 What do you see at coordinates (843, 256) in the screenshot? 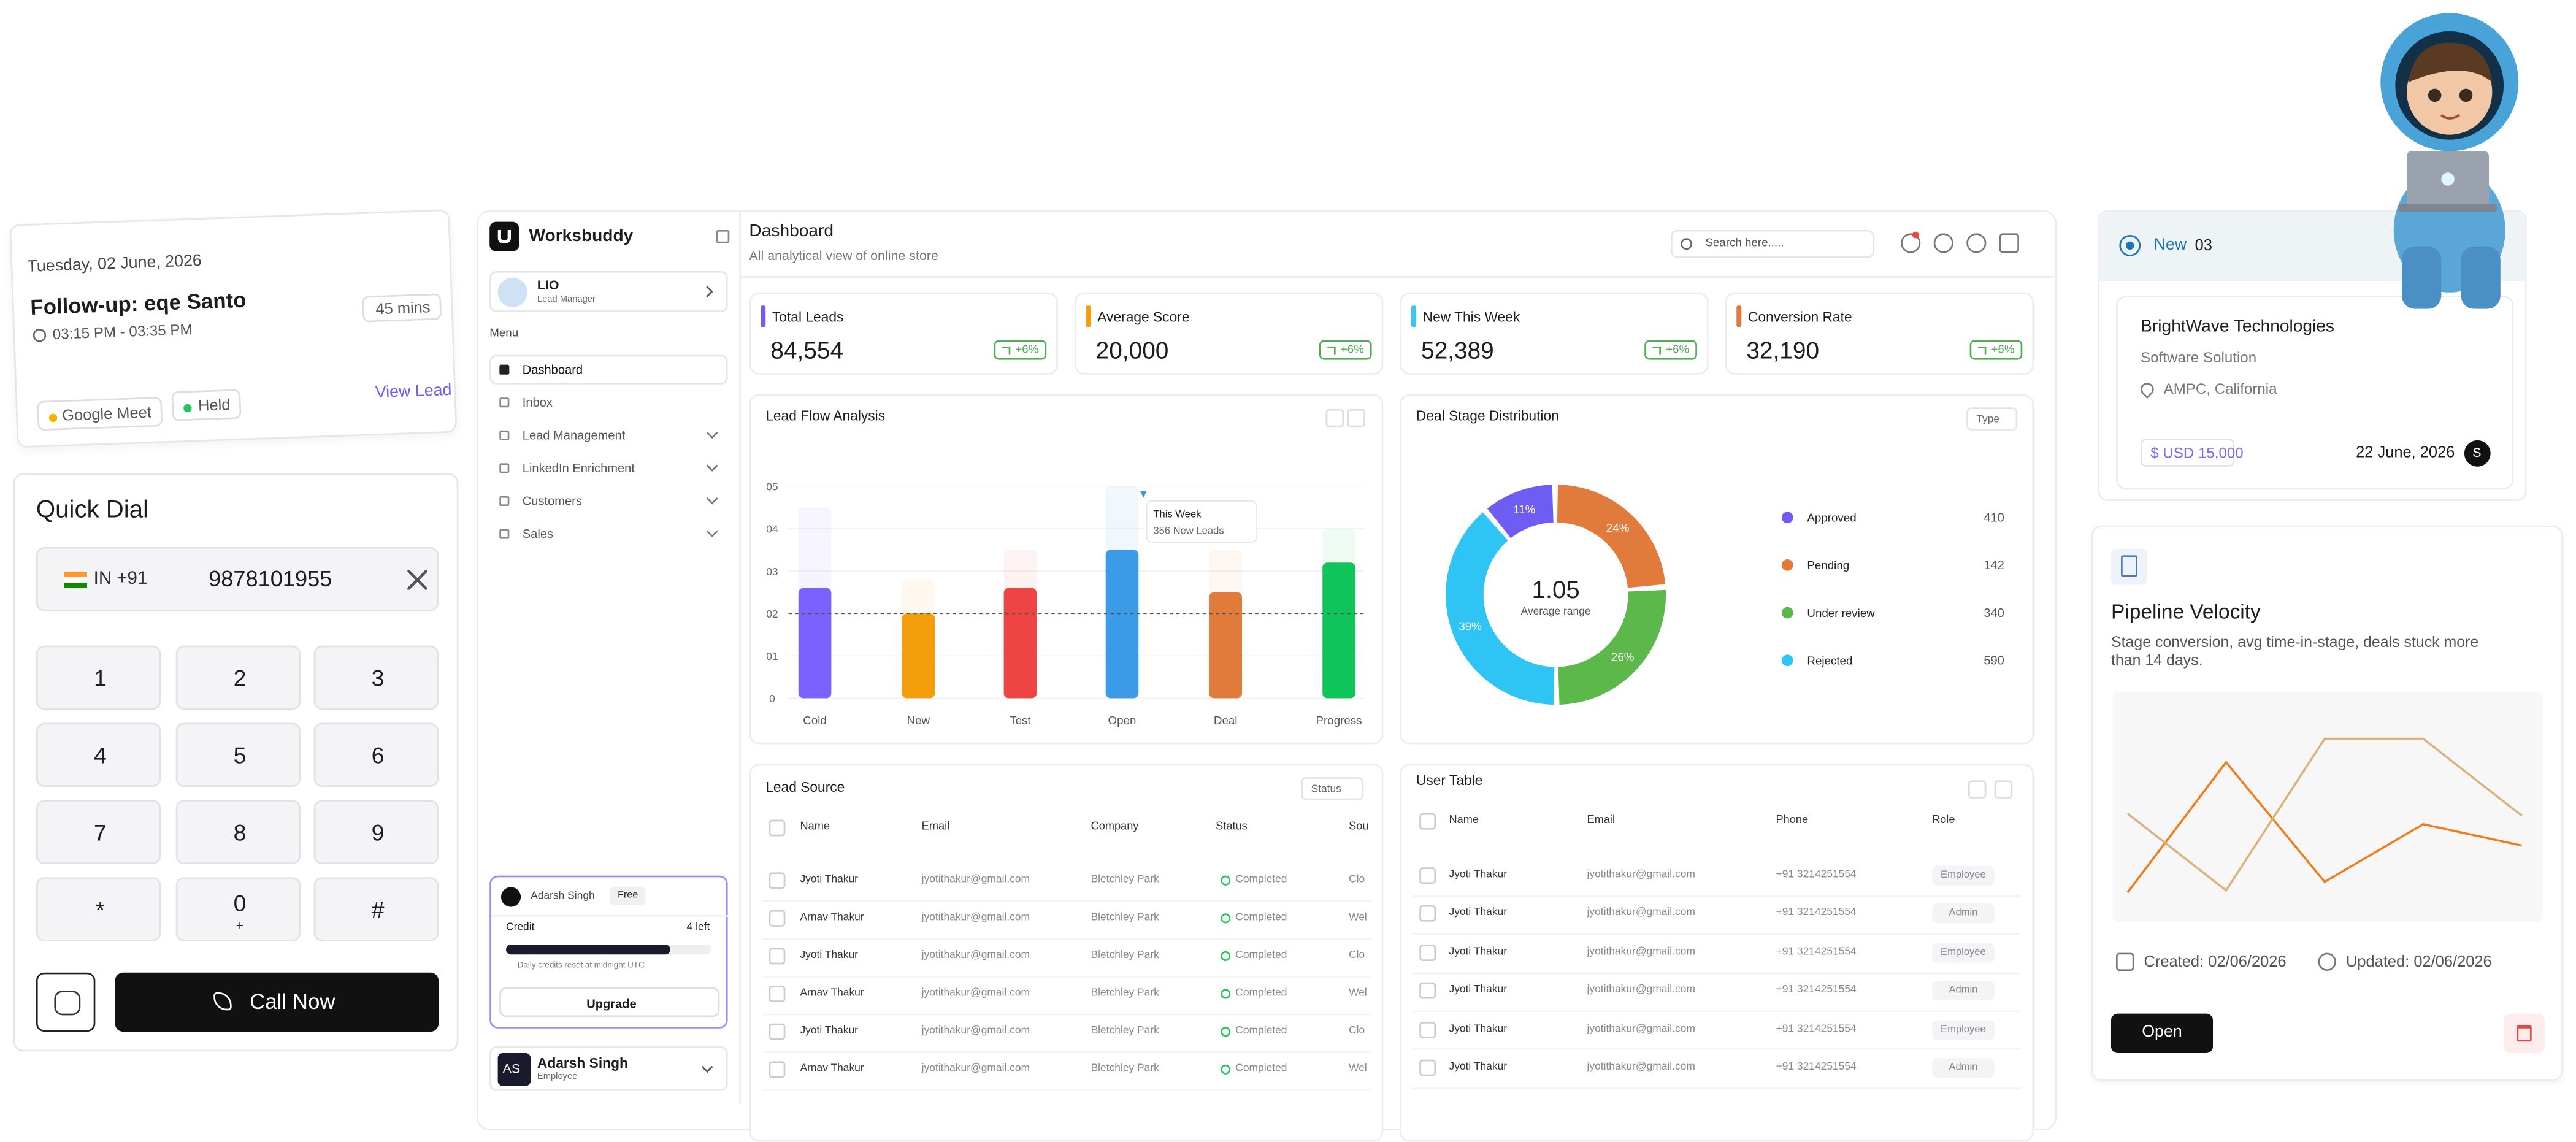
I see `page-subtitle: All analytical view of online store` at bounding box center [843, 256].